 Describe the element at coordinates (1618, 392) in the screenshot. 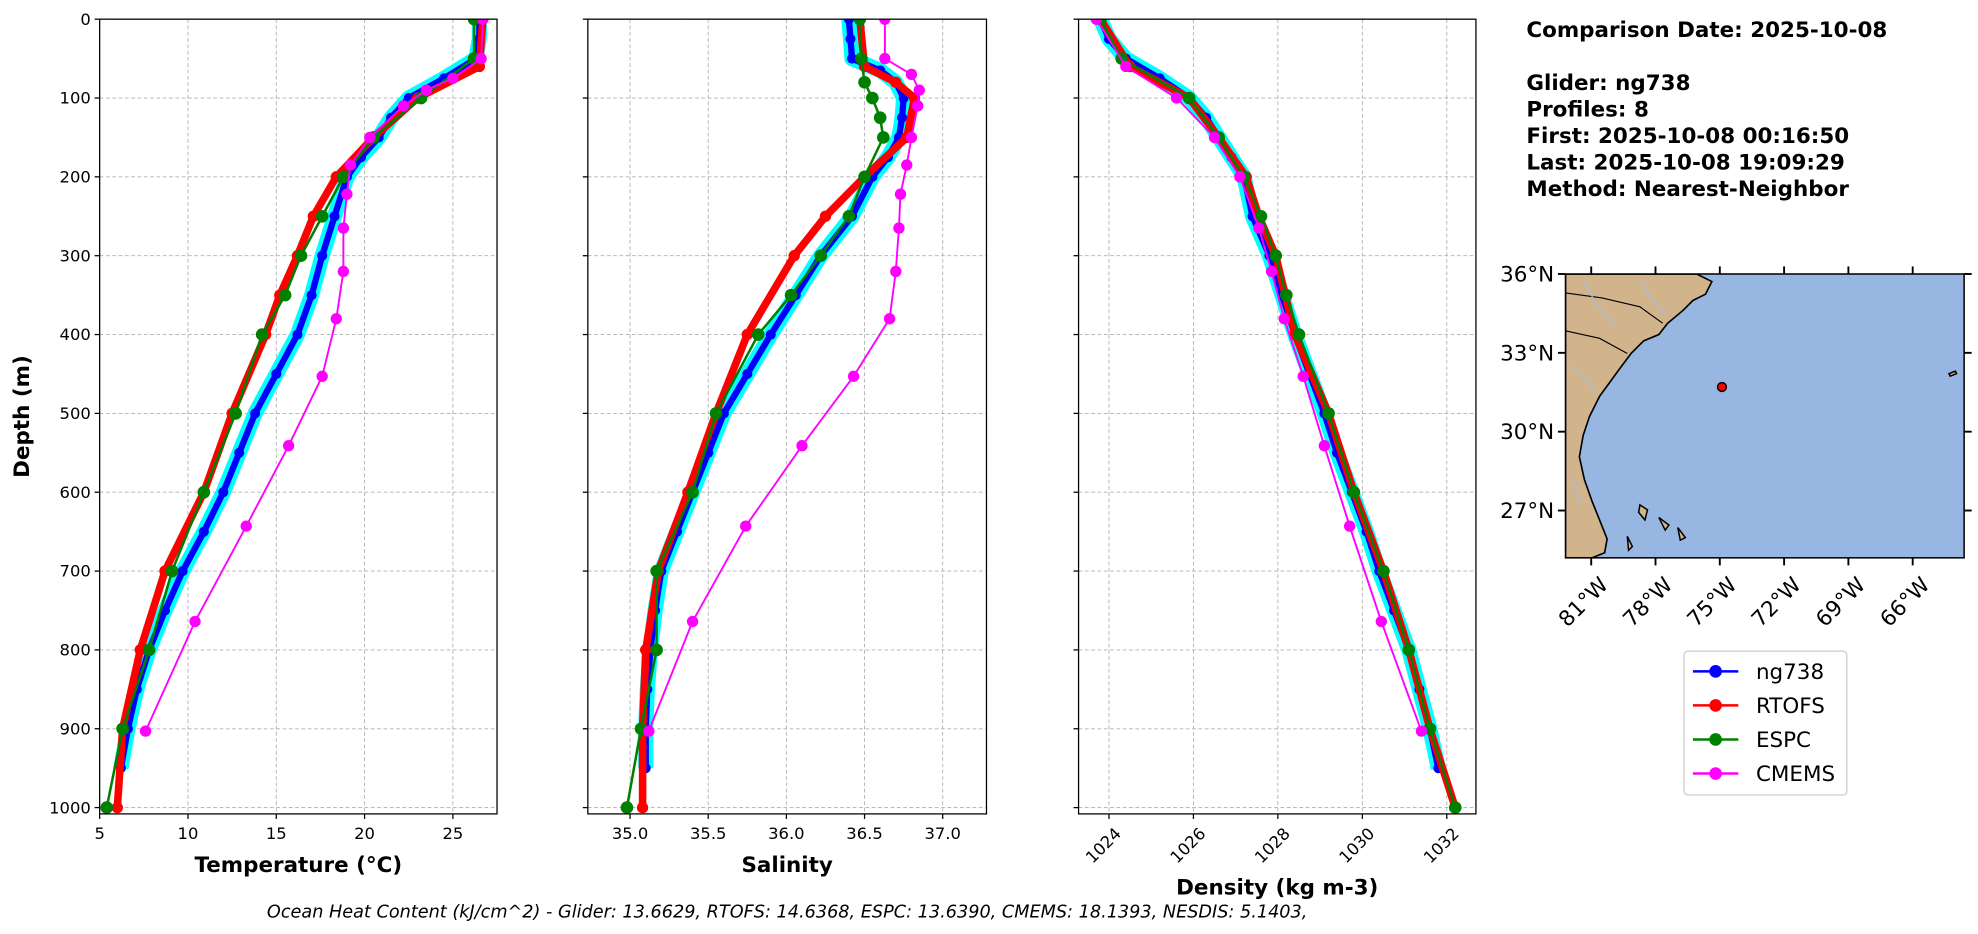

I see `river` at that location.